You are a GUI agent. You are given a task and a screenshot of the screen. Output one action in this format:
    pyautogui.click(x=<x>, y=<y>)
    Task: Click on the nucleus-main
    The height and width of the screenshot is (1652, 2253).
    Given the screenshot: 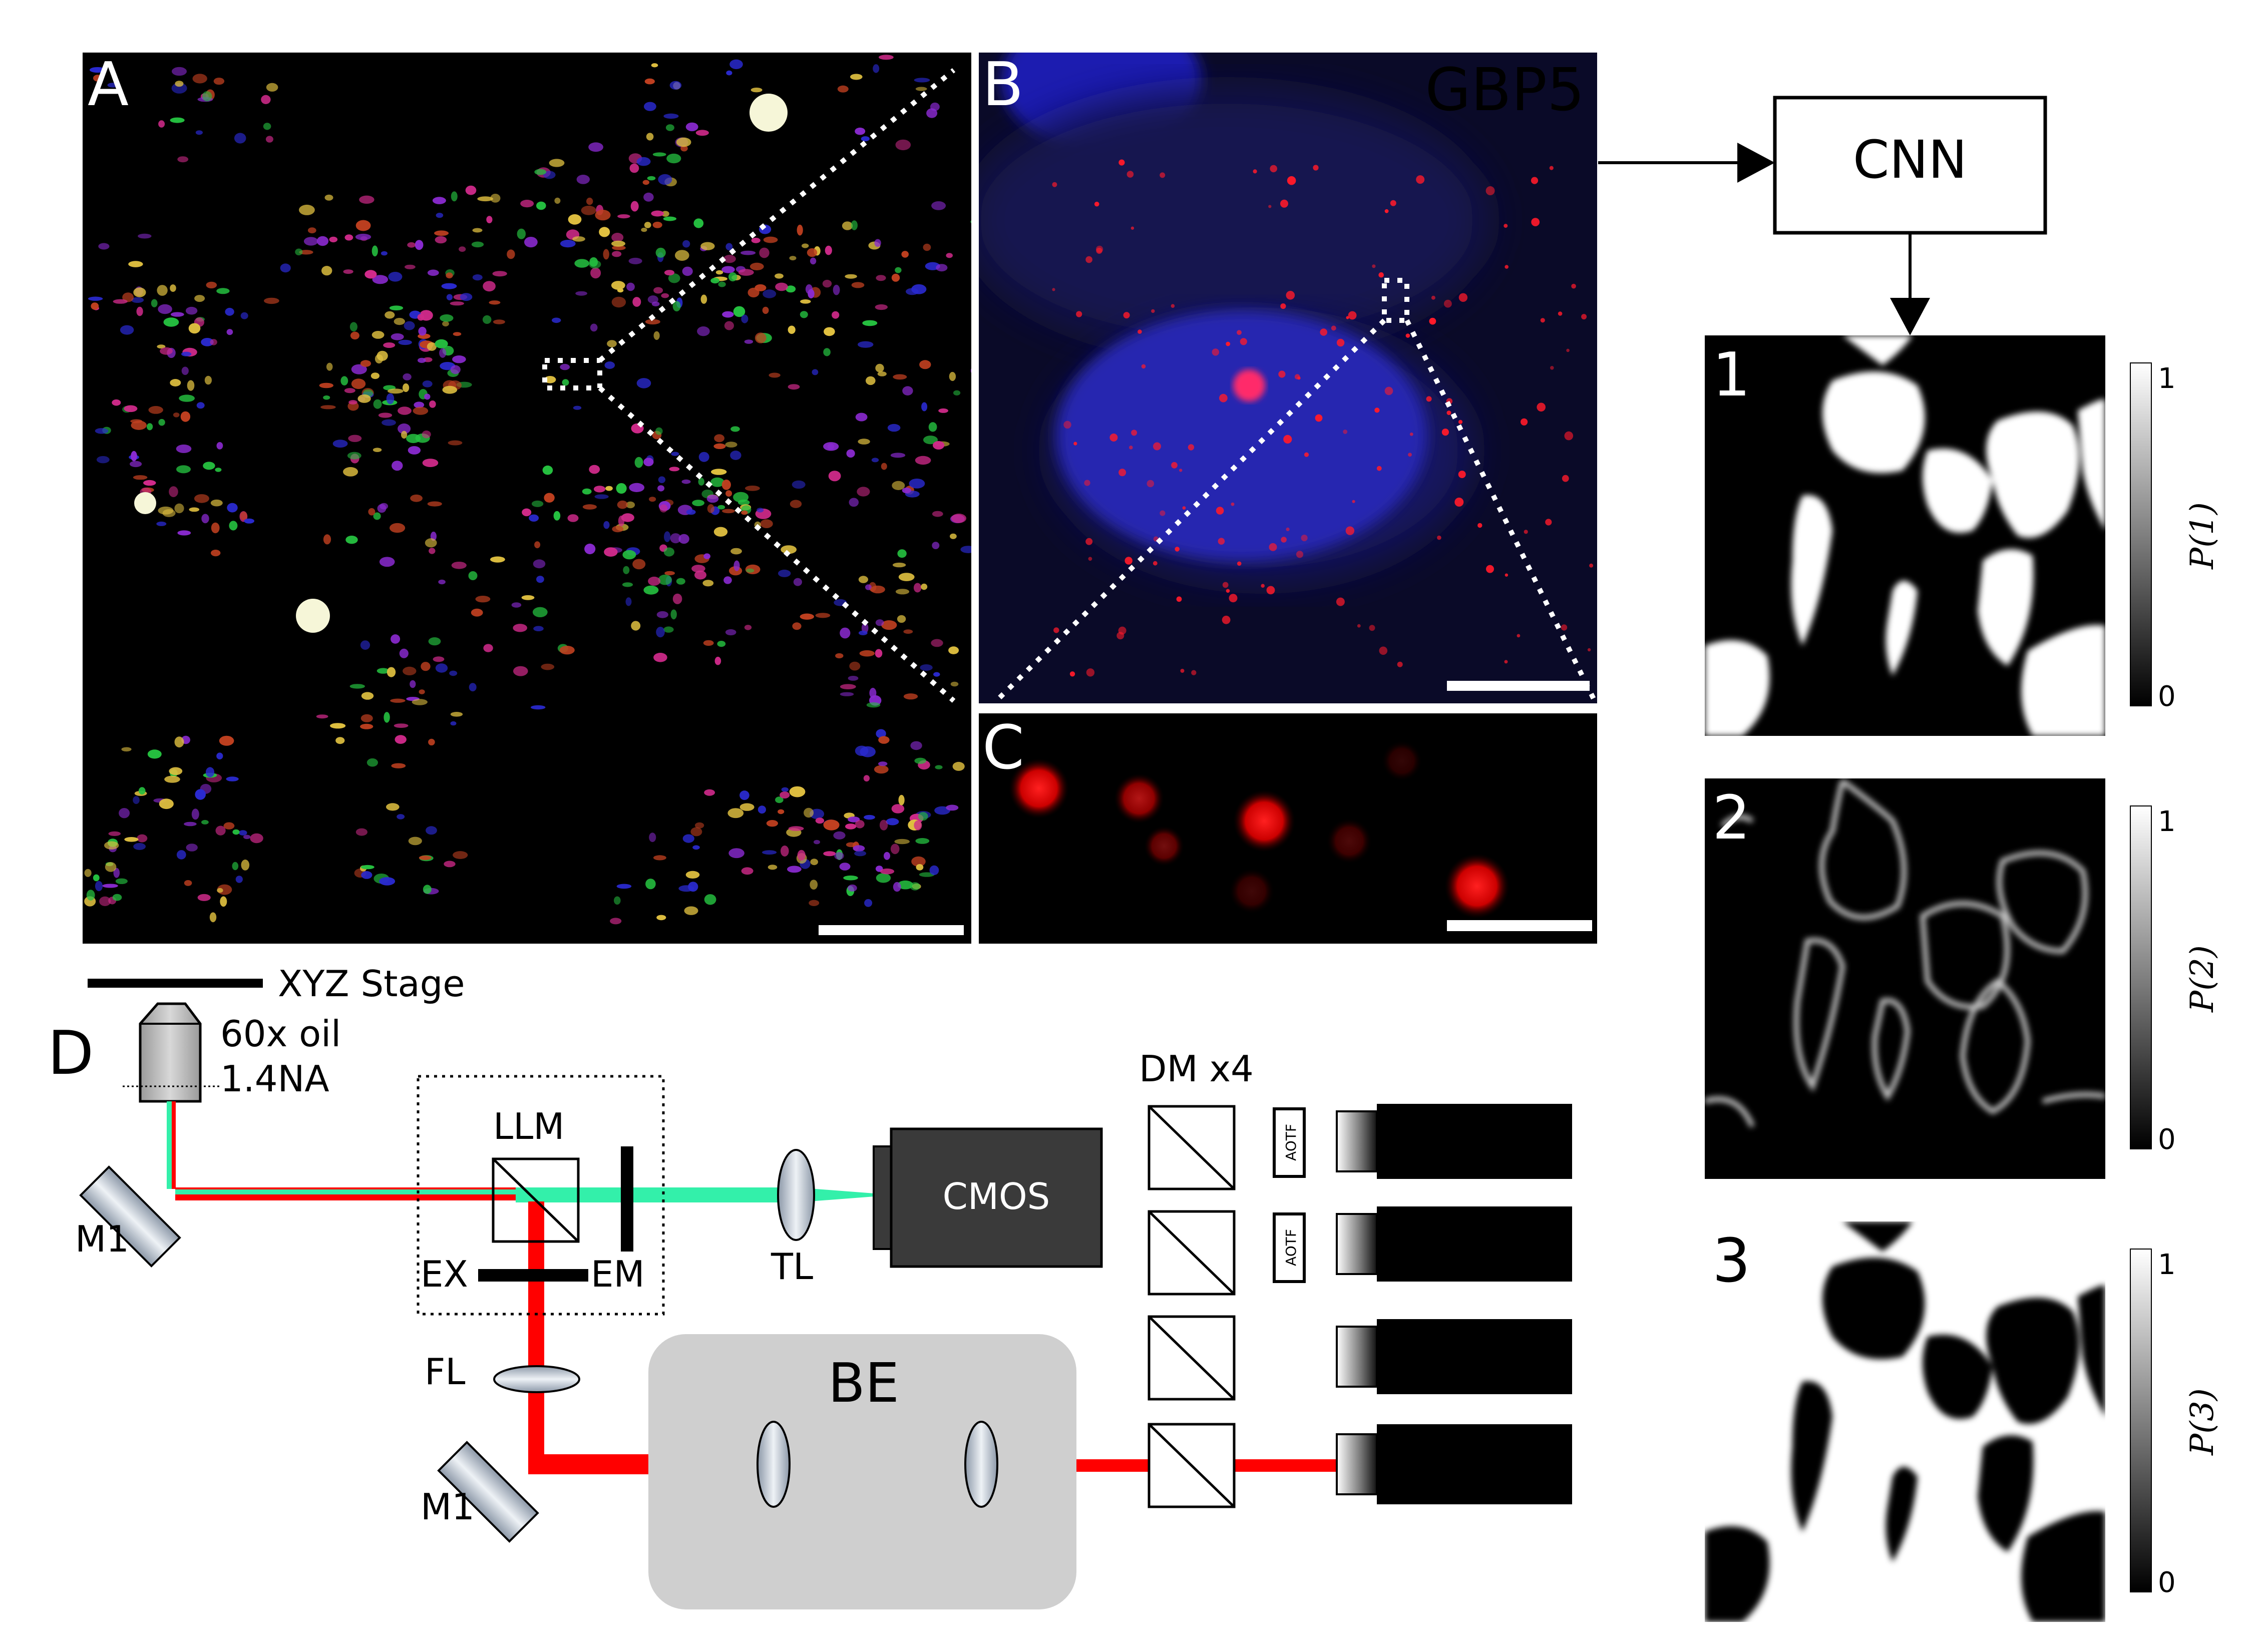 What is the action you would take?
    pyautogui.click(x=1242, y=435)
    